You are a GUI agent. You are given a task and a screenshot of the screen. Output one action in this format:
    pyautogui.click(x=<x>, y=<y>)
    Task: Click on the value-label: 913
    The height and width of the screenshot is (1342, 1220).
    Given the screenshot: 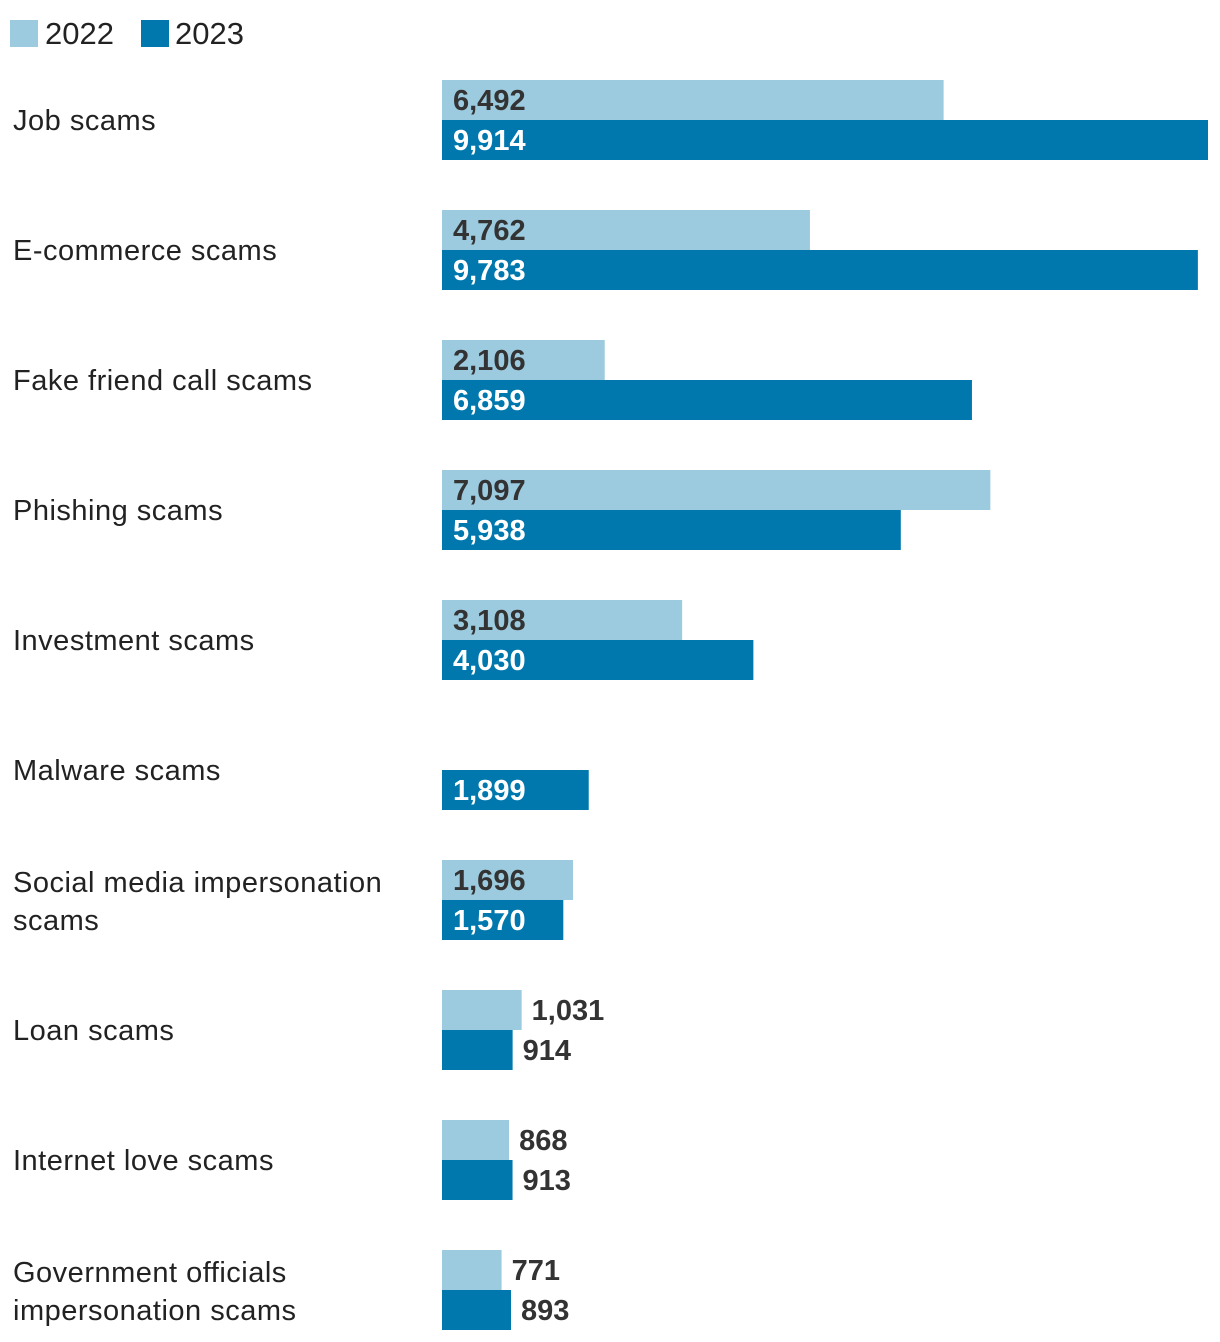 What is the action you would take?
    pyautogui.click(x=547, y=1181)
    